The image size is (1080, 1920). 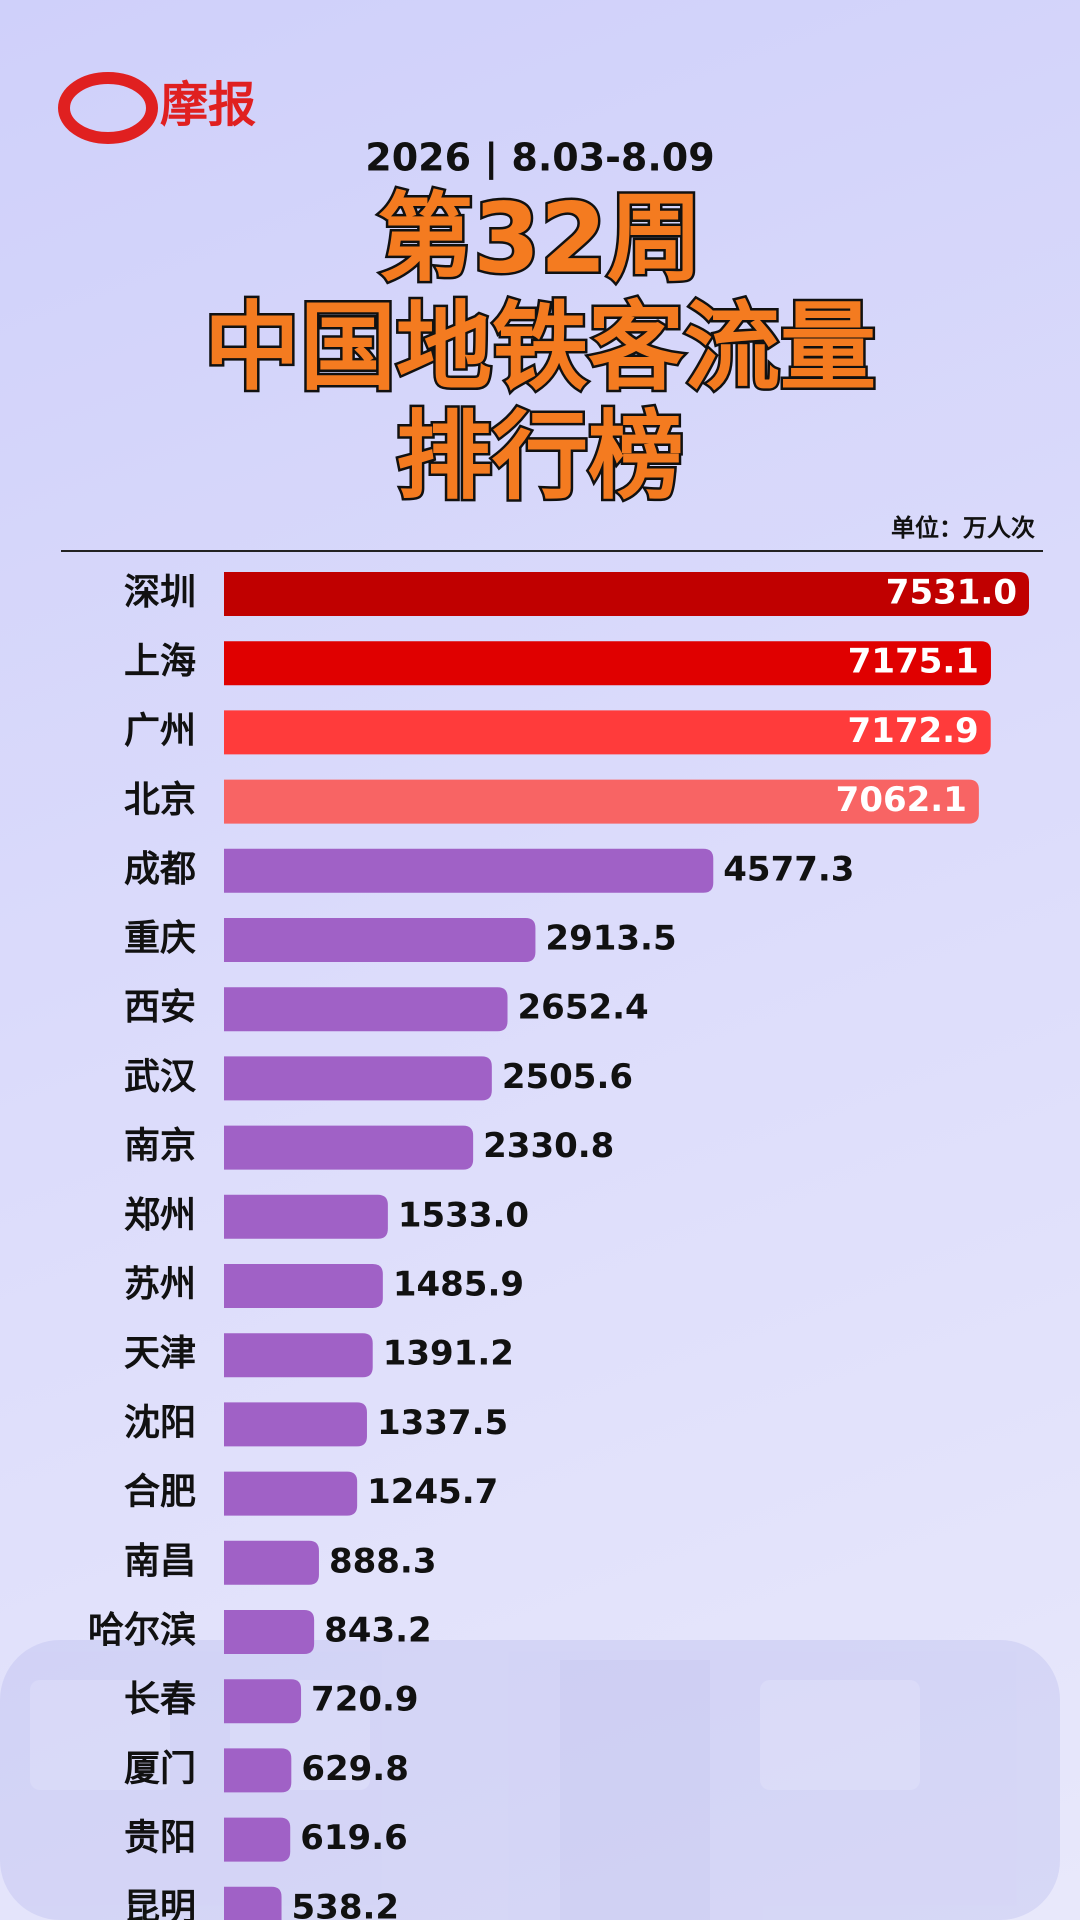 I want to click on value-label: 1533.0, so click(x=463, y=1215).